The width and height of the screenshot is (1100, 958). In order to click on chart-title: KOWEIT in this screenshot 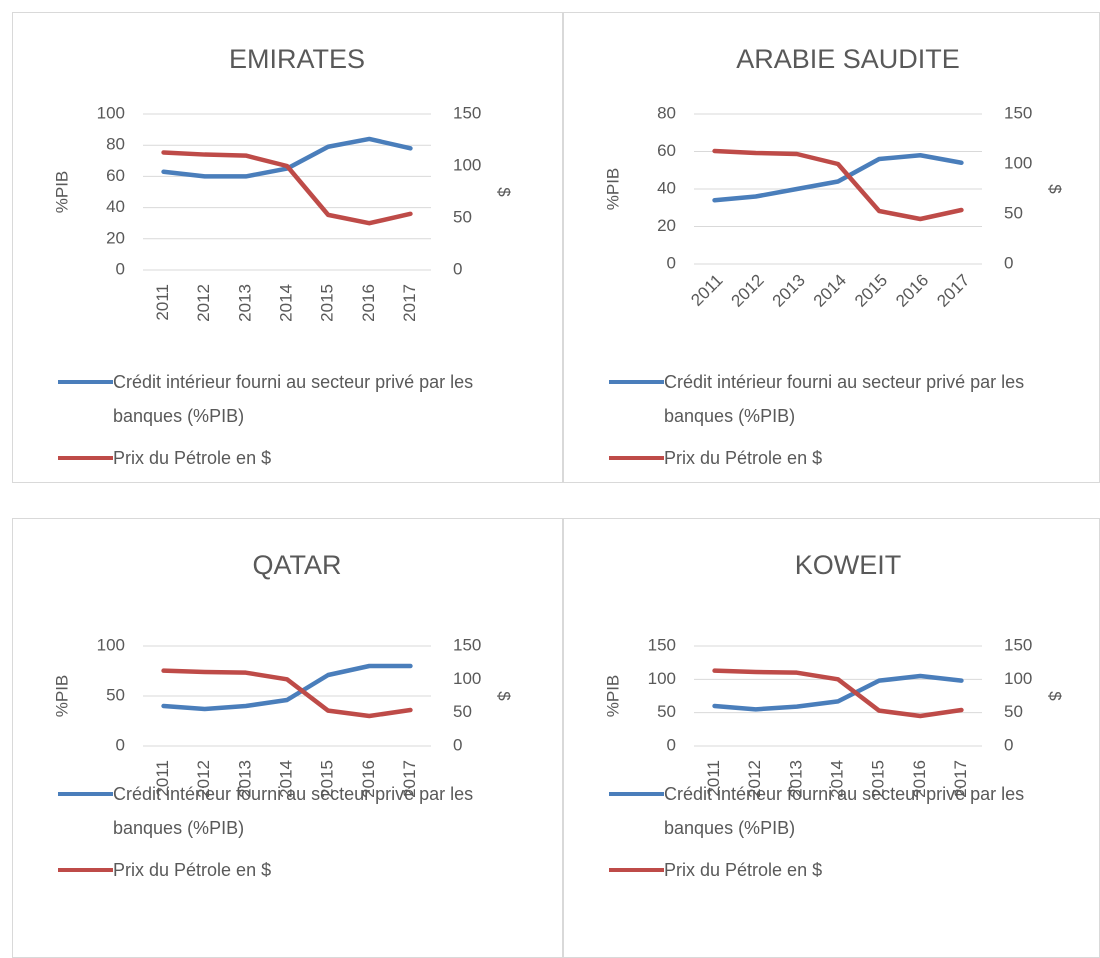, I will do `click(848, 565)`.